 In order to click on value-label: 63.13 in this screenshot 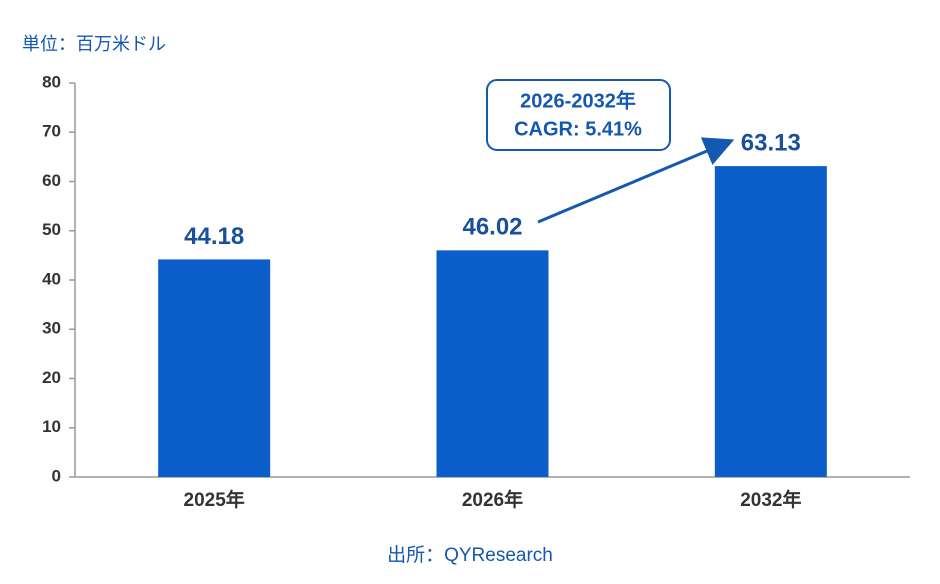, I will do `click(771, 142)`.